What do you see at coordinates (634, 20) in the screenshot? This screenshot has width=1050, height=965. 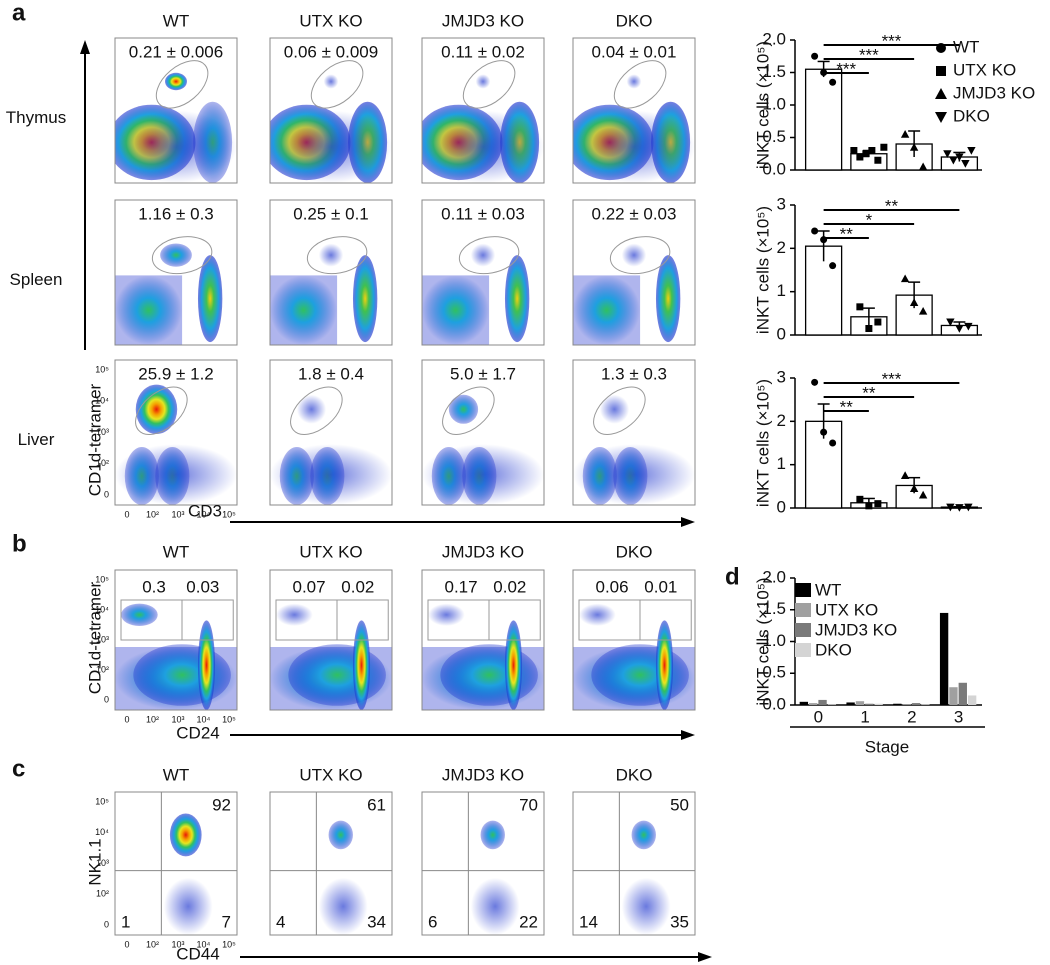 I see `column-header: DKO` at bounding box center [634, 20].